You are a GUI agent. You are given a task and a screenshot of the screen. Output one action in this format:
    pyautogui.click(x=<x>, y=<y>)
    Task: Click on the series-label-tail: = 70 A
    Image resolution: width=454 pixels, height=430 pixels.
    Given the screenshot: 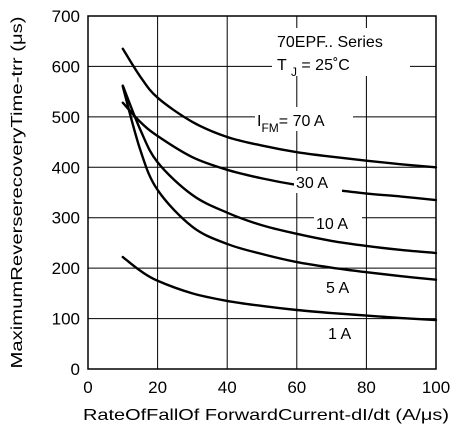 What is the action you would take?
    pyautogui.click(x=302, y=121)
    